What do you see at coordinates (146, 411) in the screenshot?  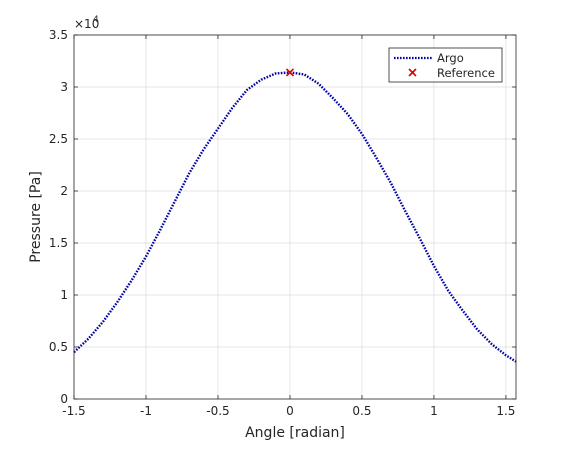 I see `x-tick-label: -1` at bounding box center [146, 411].